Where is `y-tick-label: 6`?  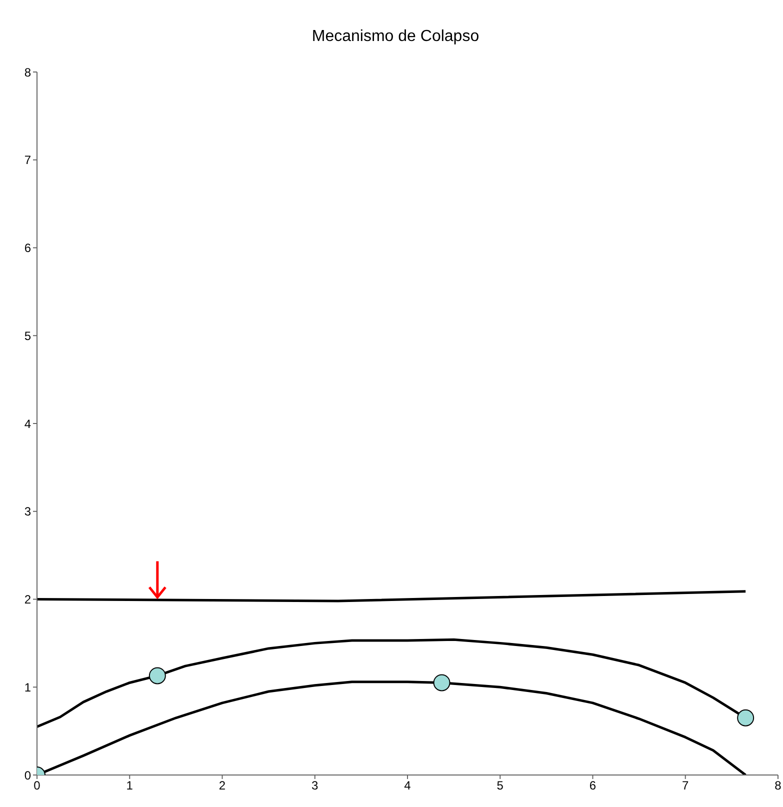 y-tick-label: 6 is located at coordinates (28, 248).